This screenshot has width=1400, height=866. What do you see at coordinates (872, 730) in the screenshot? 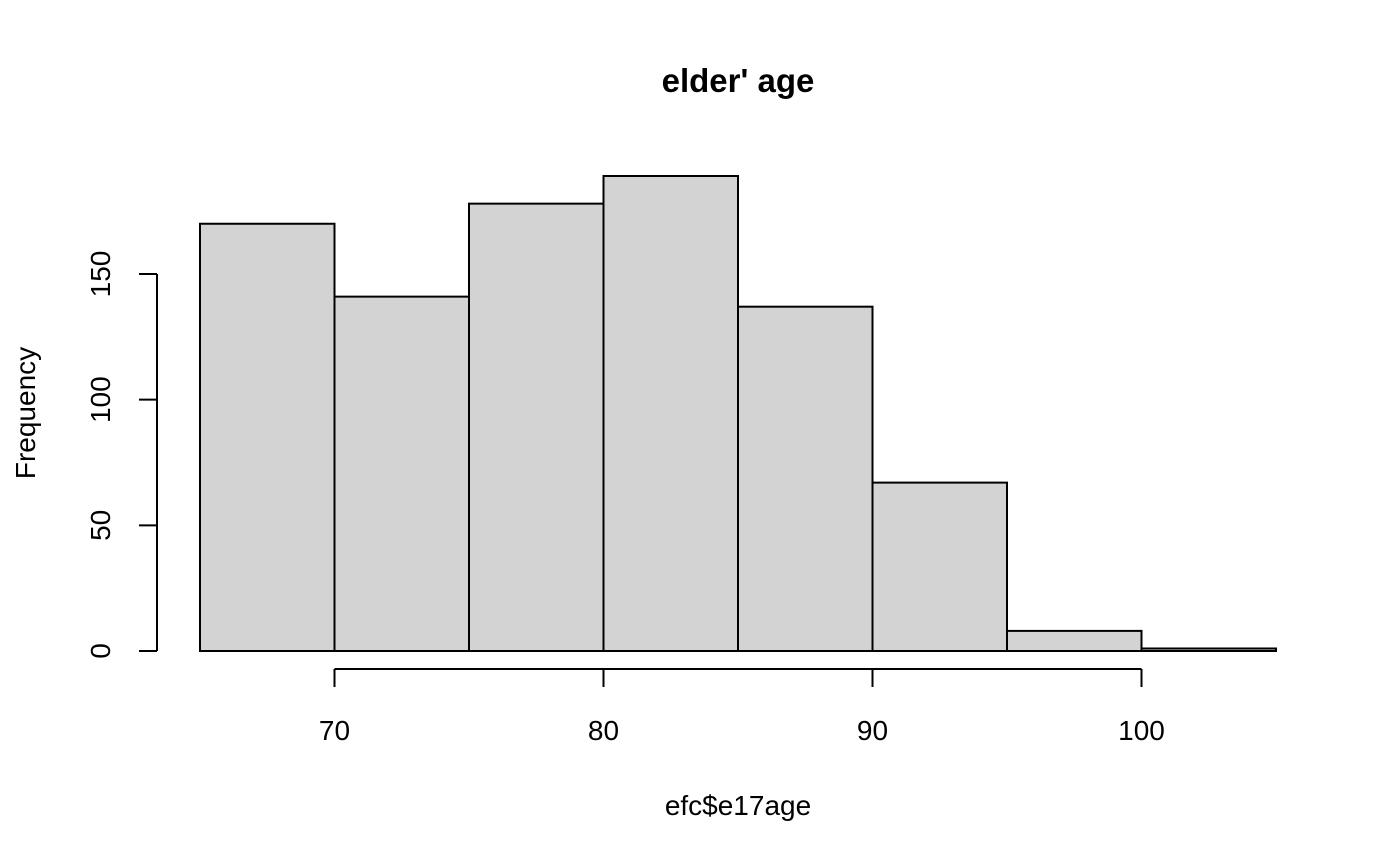
I see `x-tick-label: 90` at bounding box center [872, 730].